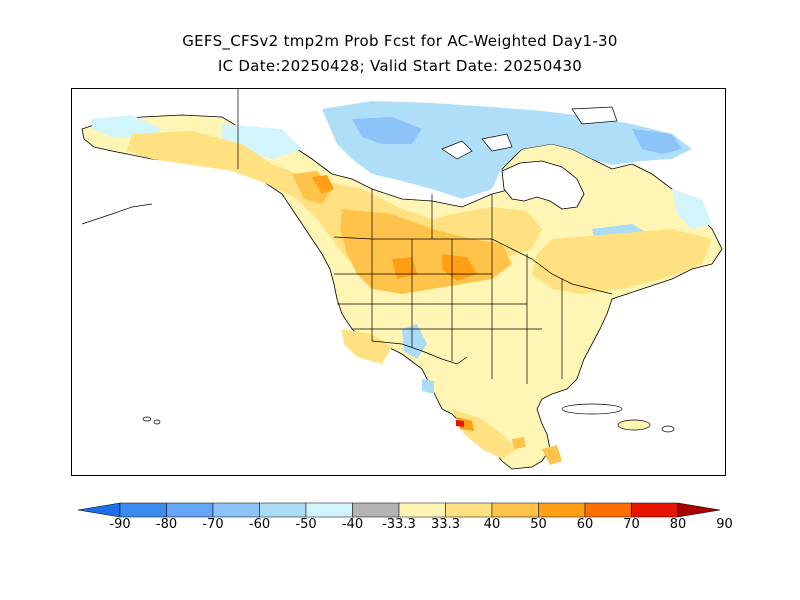  I want to click on colorbar-tick-label: 40, so click(492, 524).